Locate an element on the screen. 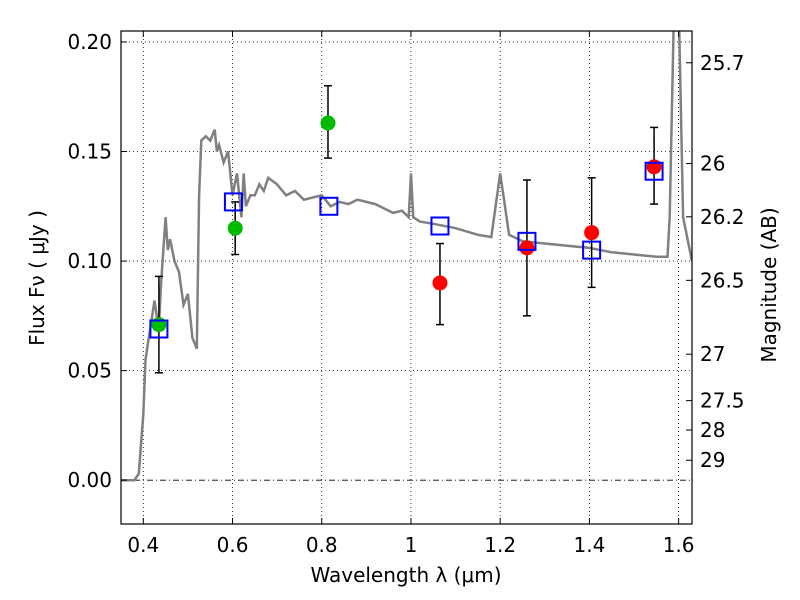 This screenshot has height=600, width=800. x-tick-label: 0.4 is located at coordinates (143, 545).